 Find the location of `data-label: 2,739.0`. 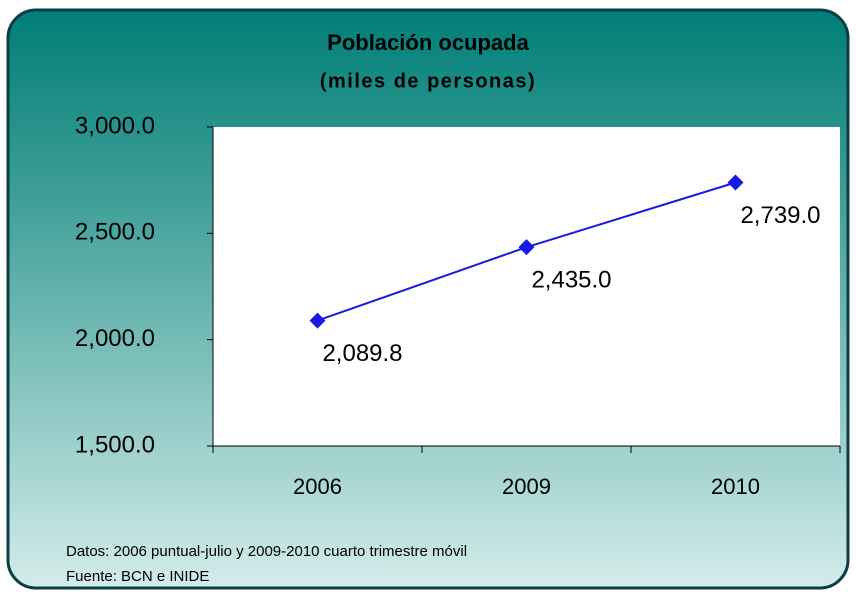

data-label: 2,739.0 is located at coordinates (780, 215).